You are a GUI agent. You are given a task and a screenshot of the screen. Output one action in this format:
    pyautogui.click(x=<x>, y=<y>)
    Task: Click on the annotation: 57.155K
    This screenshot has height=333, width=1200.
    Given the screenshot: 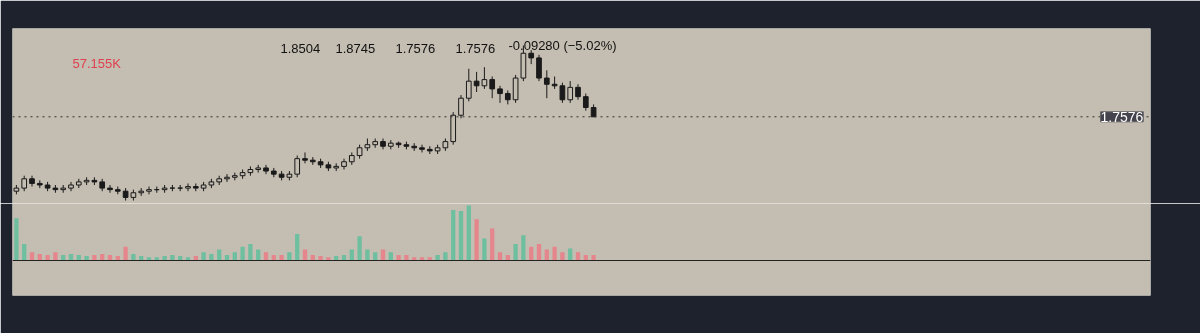 What is the action you would take?
    pyautogui.click(x=97, y=63)
    